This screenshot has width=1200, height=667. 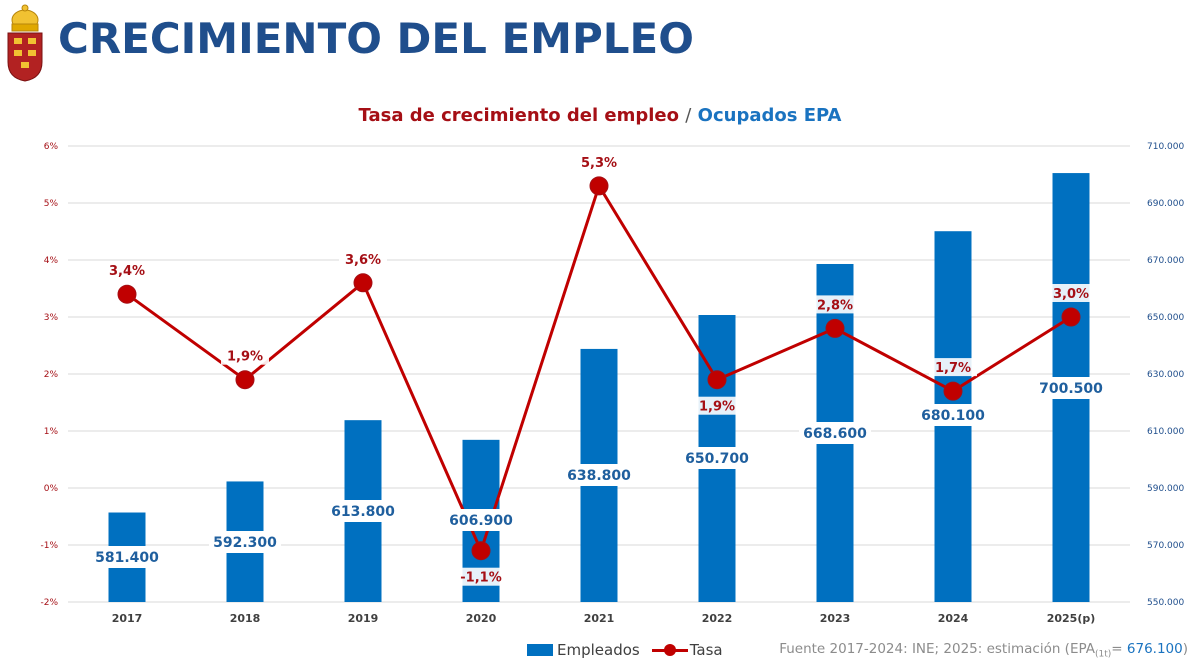 I want to click on left-axis-tick-label: 2%, so click(x=51, y=375).